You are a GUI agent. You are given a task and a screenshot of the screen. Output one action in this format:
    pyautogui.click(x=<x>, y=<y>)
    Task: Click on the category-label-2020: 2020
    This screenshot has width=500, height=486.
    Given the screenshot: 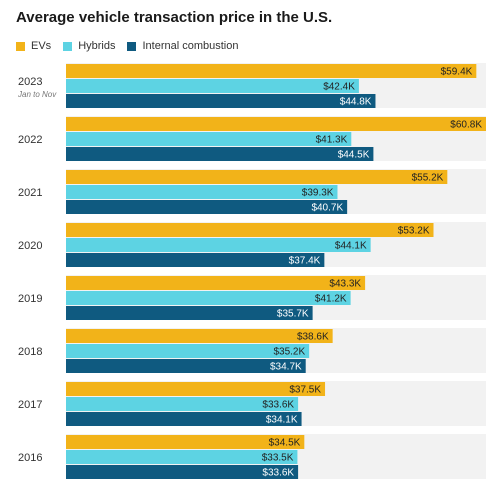 What is the action you would take?
    pyautogui.click(x=30, y=246)
    